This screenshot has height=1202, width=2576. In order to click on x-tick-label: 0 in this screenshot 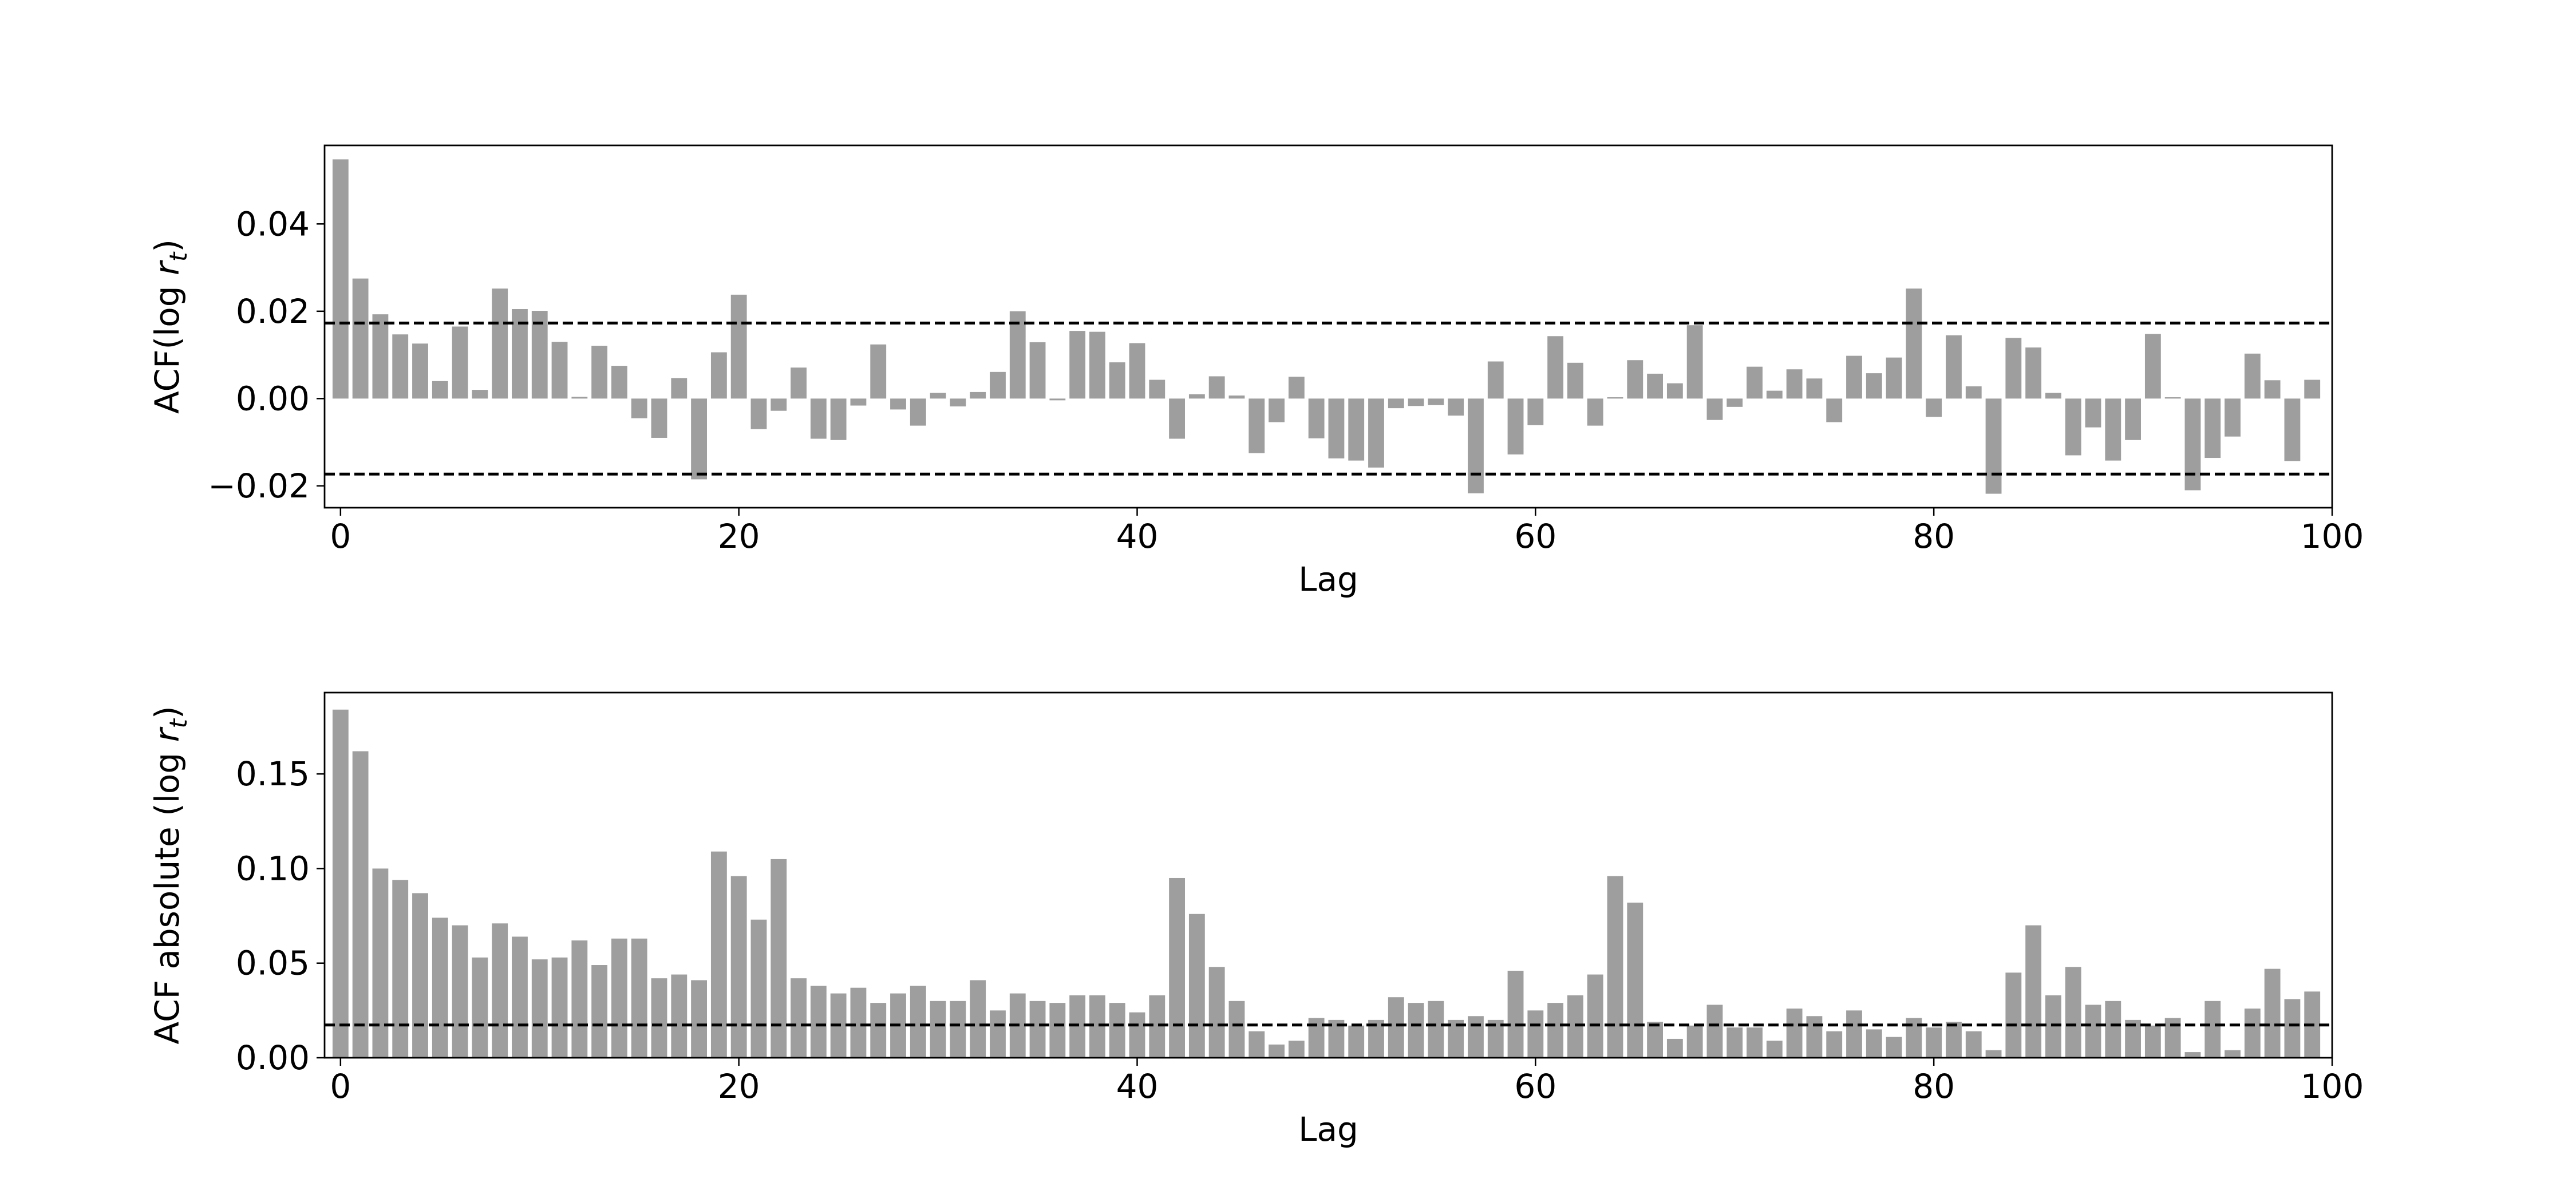, I will do `click(340, 537)`.